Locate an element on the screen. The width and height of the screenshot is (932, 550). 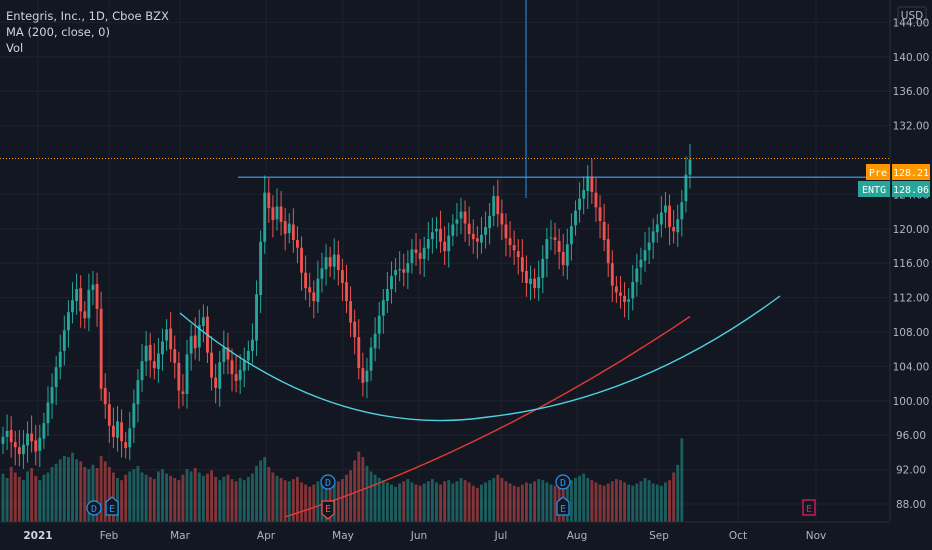
volume-indicator-label: Vol is located at coordinates (15, 48).